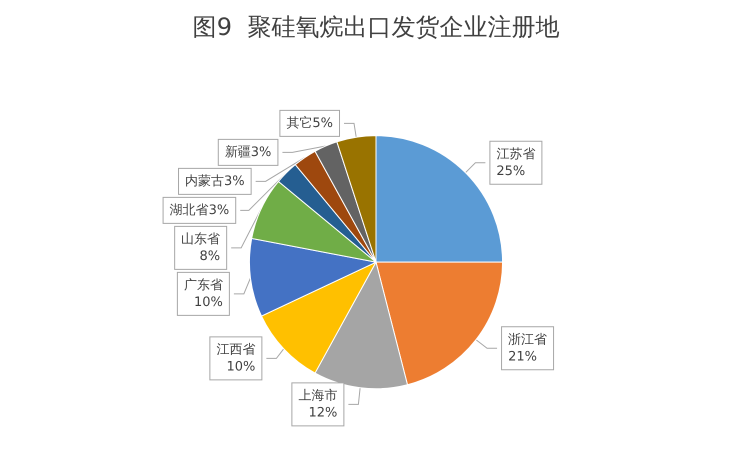 This screenshot has height=452, width=752. I want to click on slice-label: 江西省, so click(236, 350).